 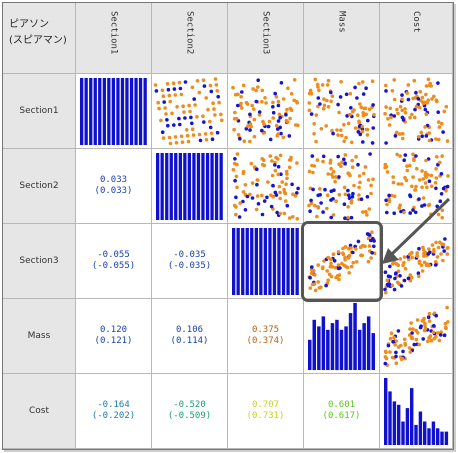 I want to click on row-header-cost: Cost, so click(x=39, y=411).